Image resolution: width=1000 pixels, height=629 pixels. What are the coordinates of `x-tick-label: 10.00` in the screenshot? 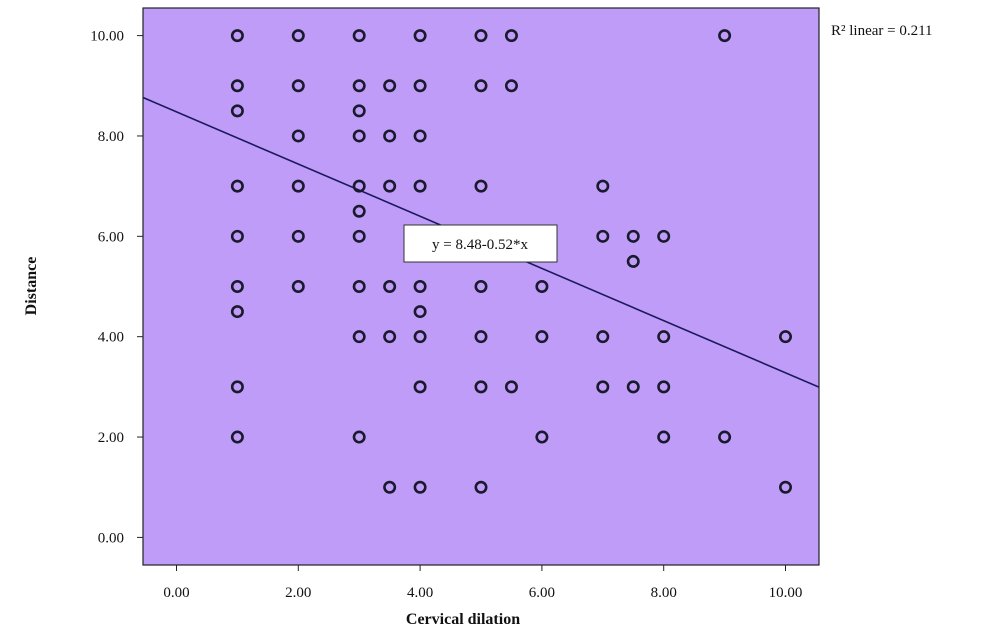 It's located at (786, 593).